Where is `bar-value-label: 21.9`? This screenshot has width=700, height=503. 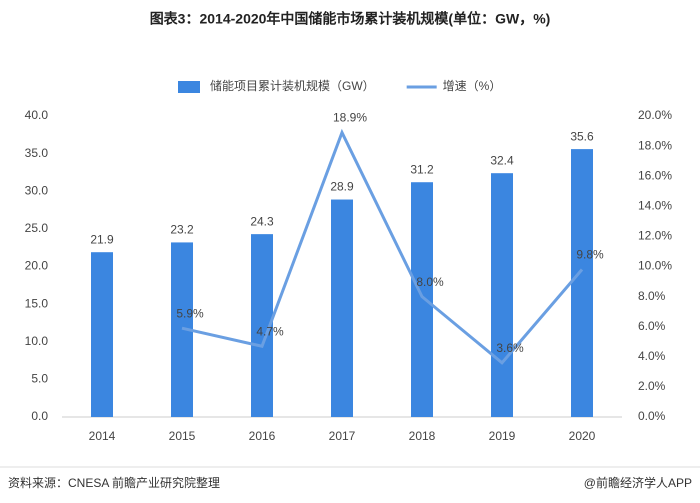 bar-value-label: 21.9 is located at coordinates (102, 239).